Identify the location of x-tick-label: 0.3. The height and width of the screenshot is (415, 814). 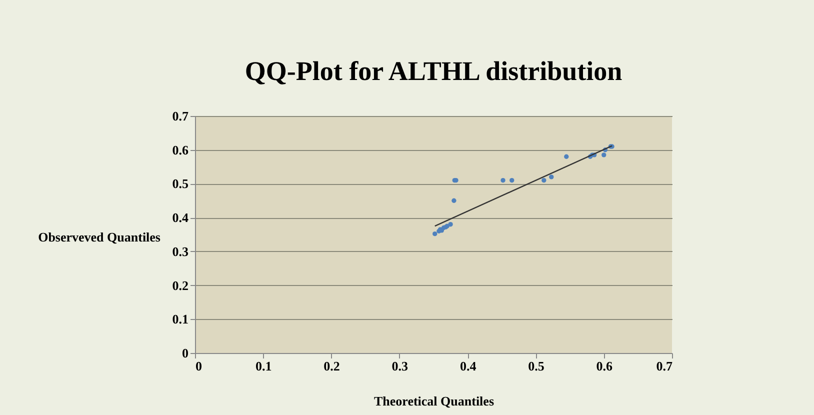
(400, 366).